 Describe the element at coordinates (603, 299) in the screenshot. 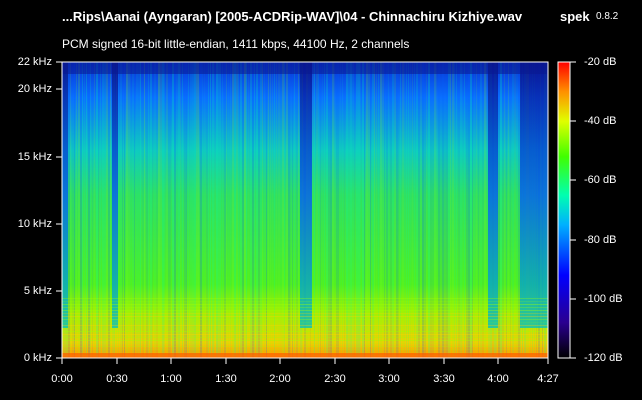

I see `db-label-minus-100: -100 dB` at that location.